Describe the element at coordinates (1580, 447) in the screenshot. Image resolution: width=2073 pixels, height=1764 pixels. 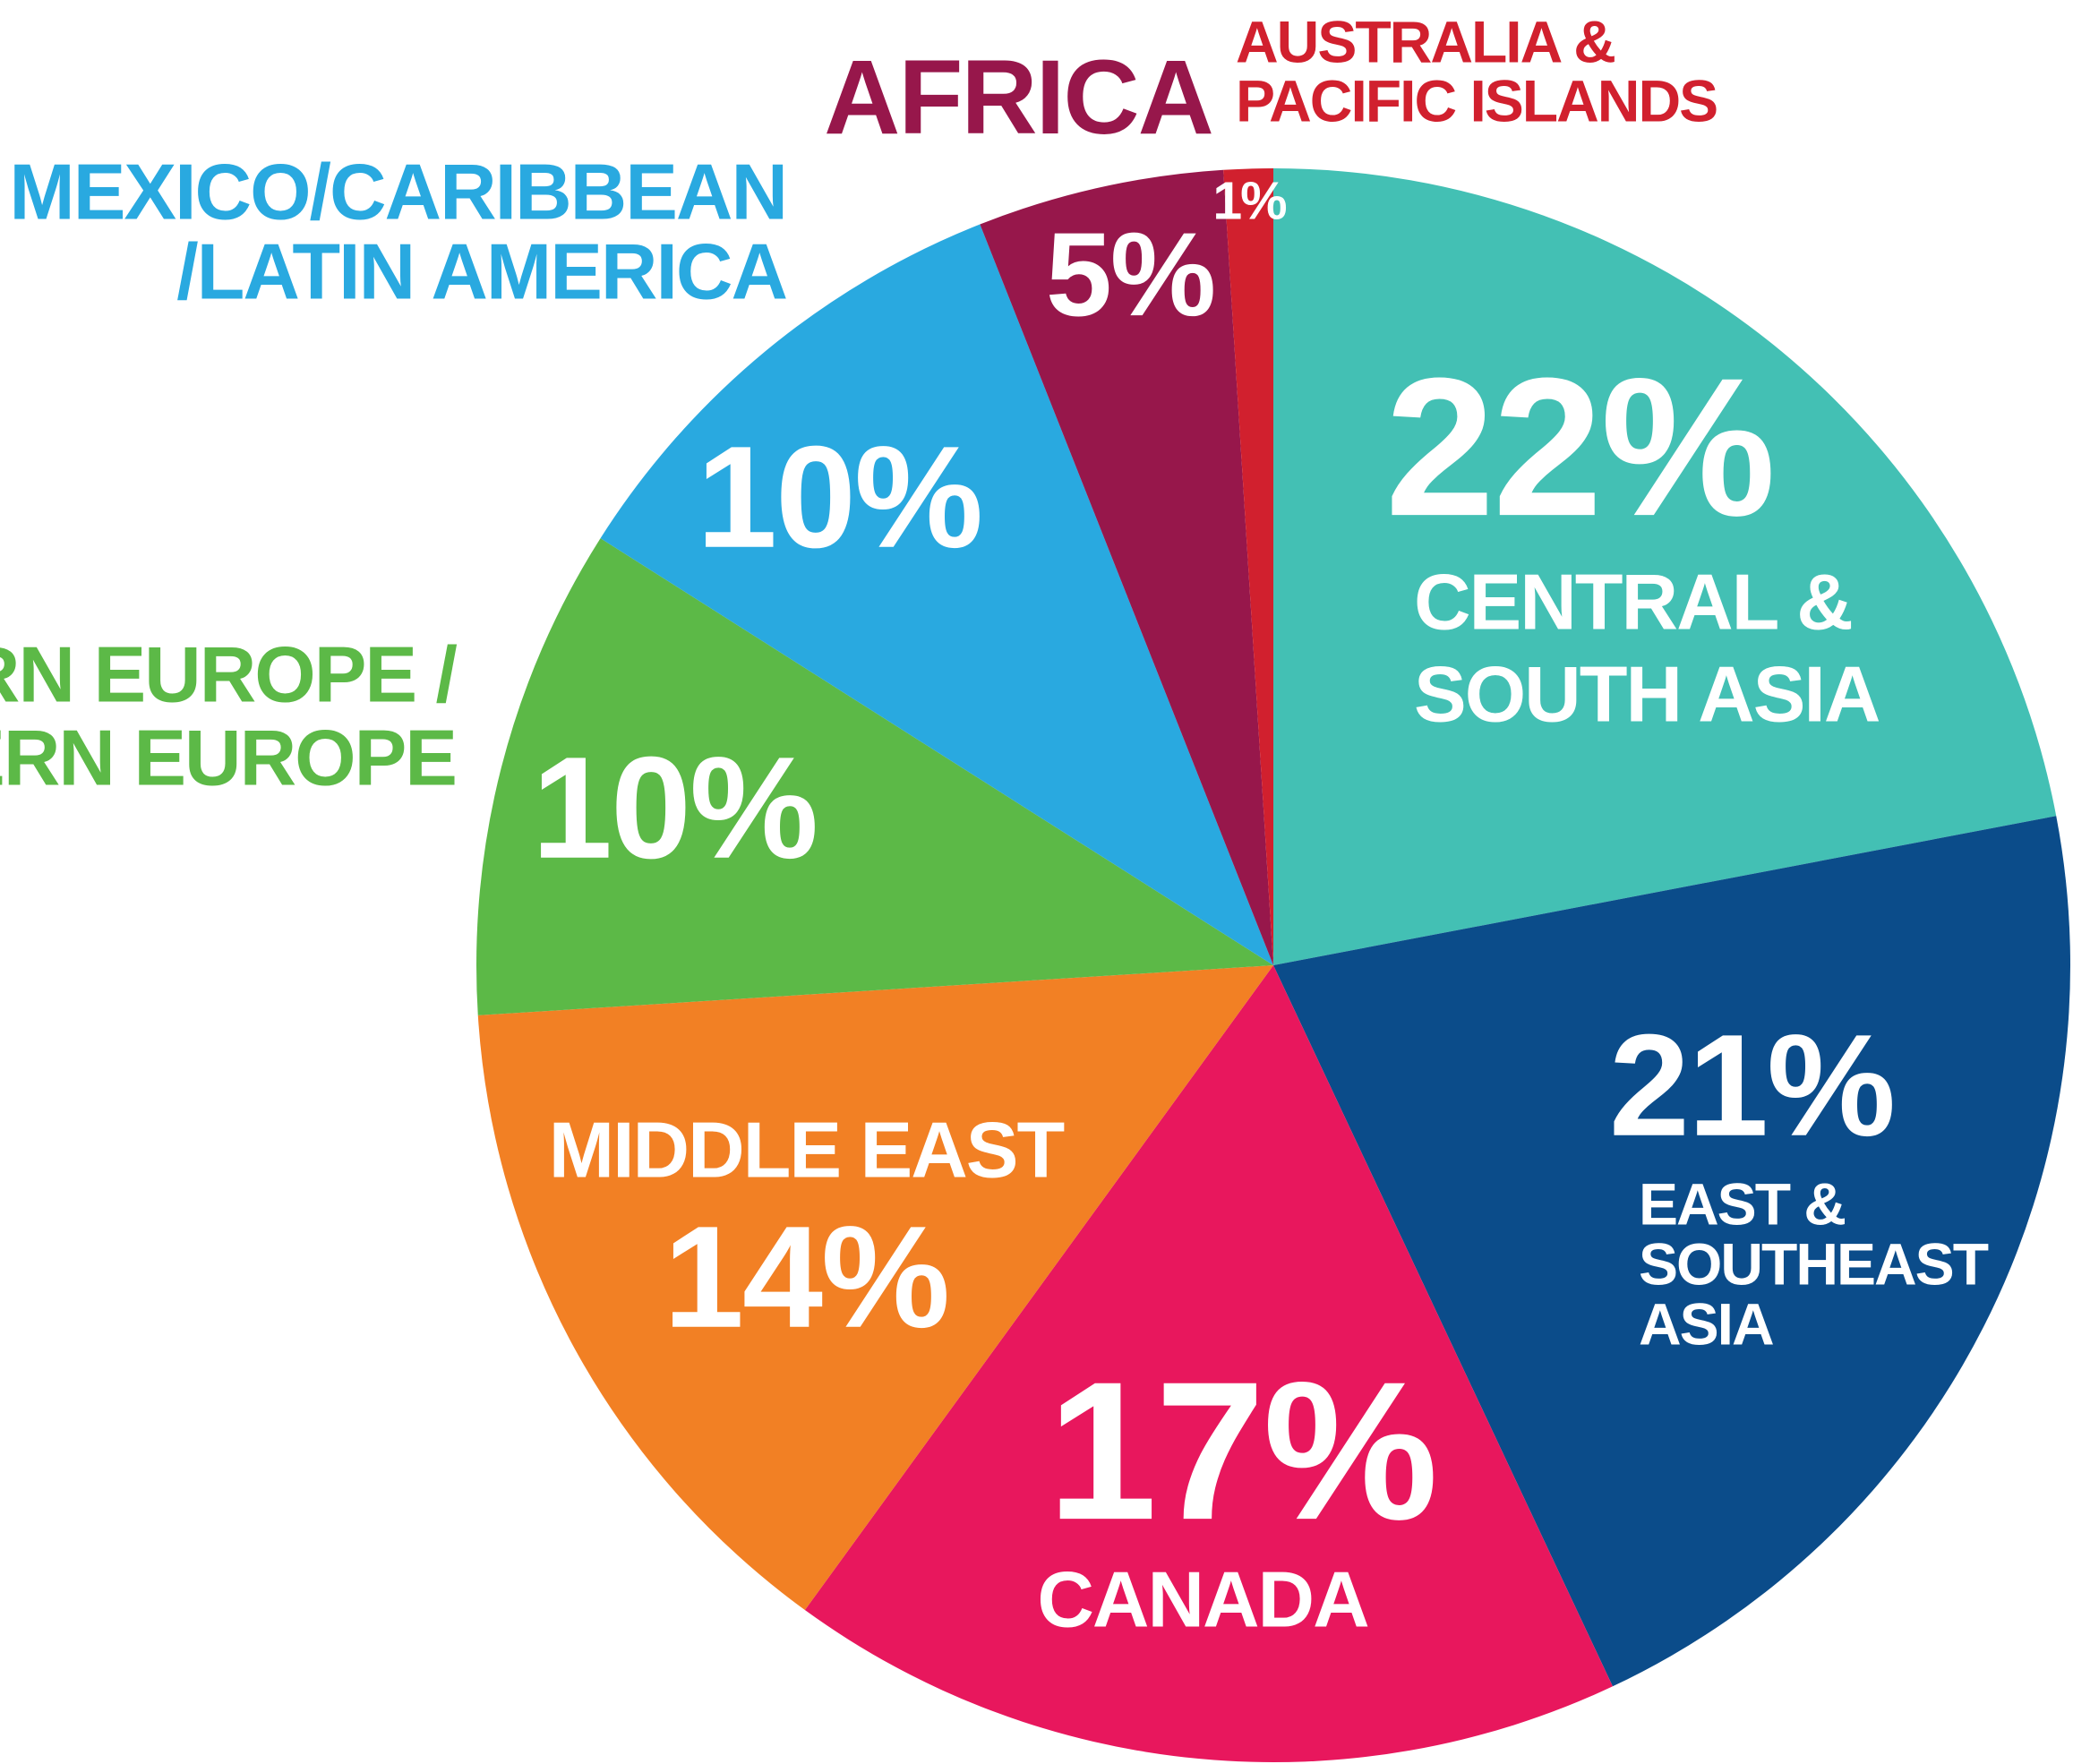
I see `value-label: 22%` at that location.